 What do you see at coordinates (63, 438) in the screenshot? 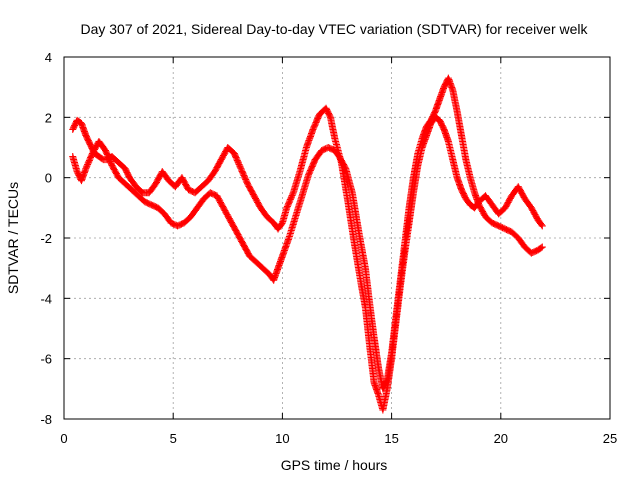
I see `x-tick-label: 0` at bounding box center [63, 438].